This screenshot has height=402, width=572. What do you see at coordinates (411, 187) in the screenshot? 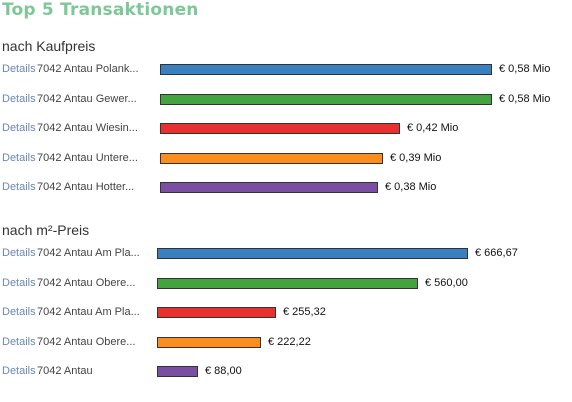
I see `value-label: € 0,38 Mio` at bounding box center [411, 187].